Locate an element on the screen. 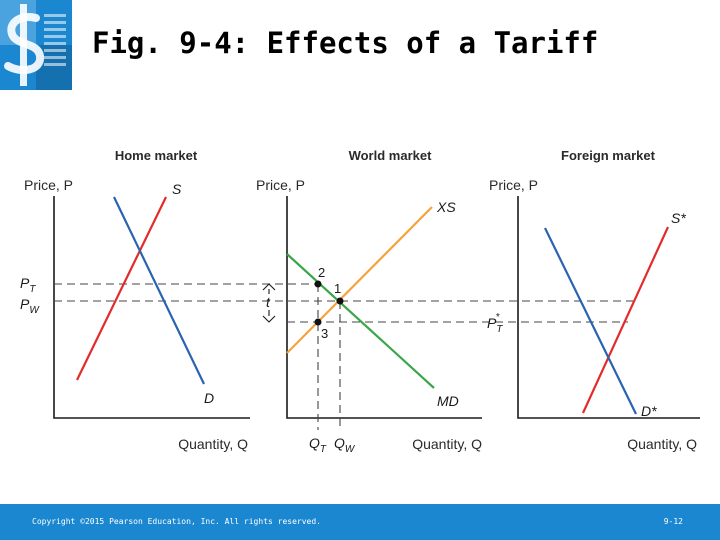 This screenshot has height=540, width=720. foreign-supply-curve is located at coordinates (625, 320).